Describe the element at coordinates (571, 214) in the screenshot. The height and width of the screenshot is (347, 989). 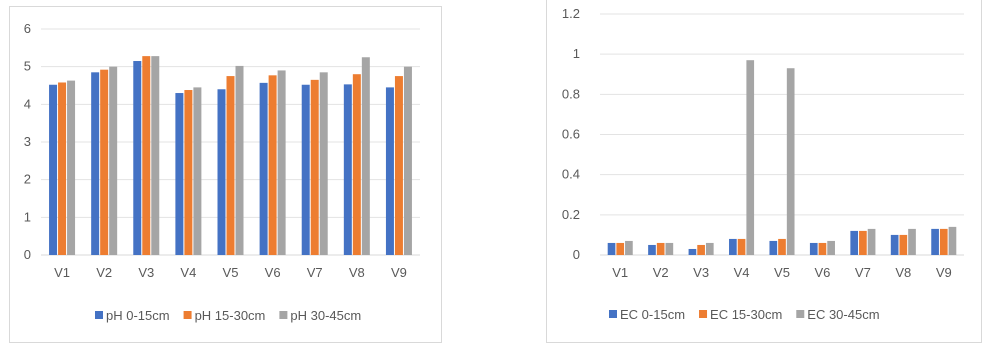
I see `ec-y-tick-label: 0.2` at that location.